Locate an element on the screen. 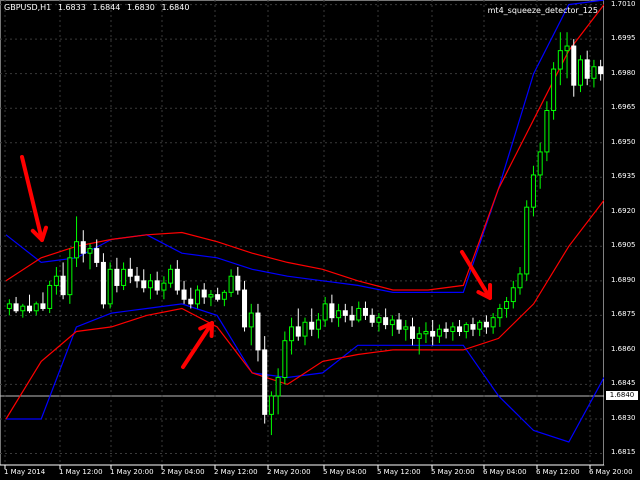 This screenshot has width=640, height=480. high-value: 1.6844 is located at coordinates (106, 7).